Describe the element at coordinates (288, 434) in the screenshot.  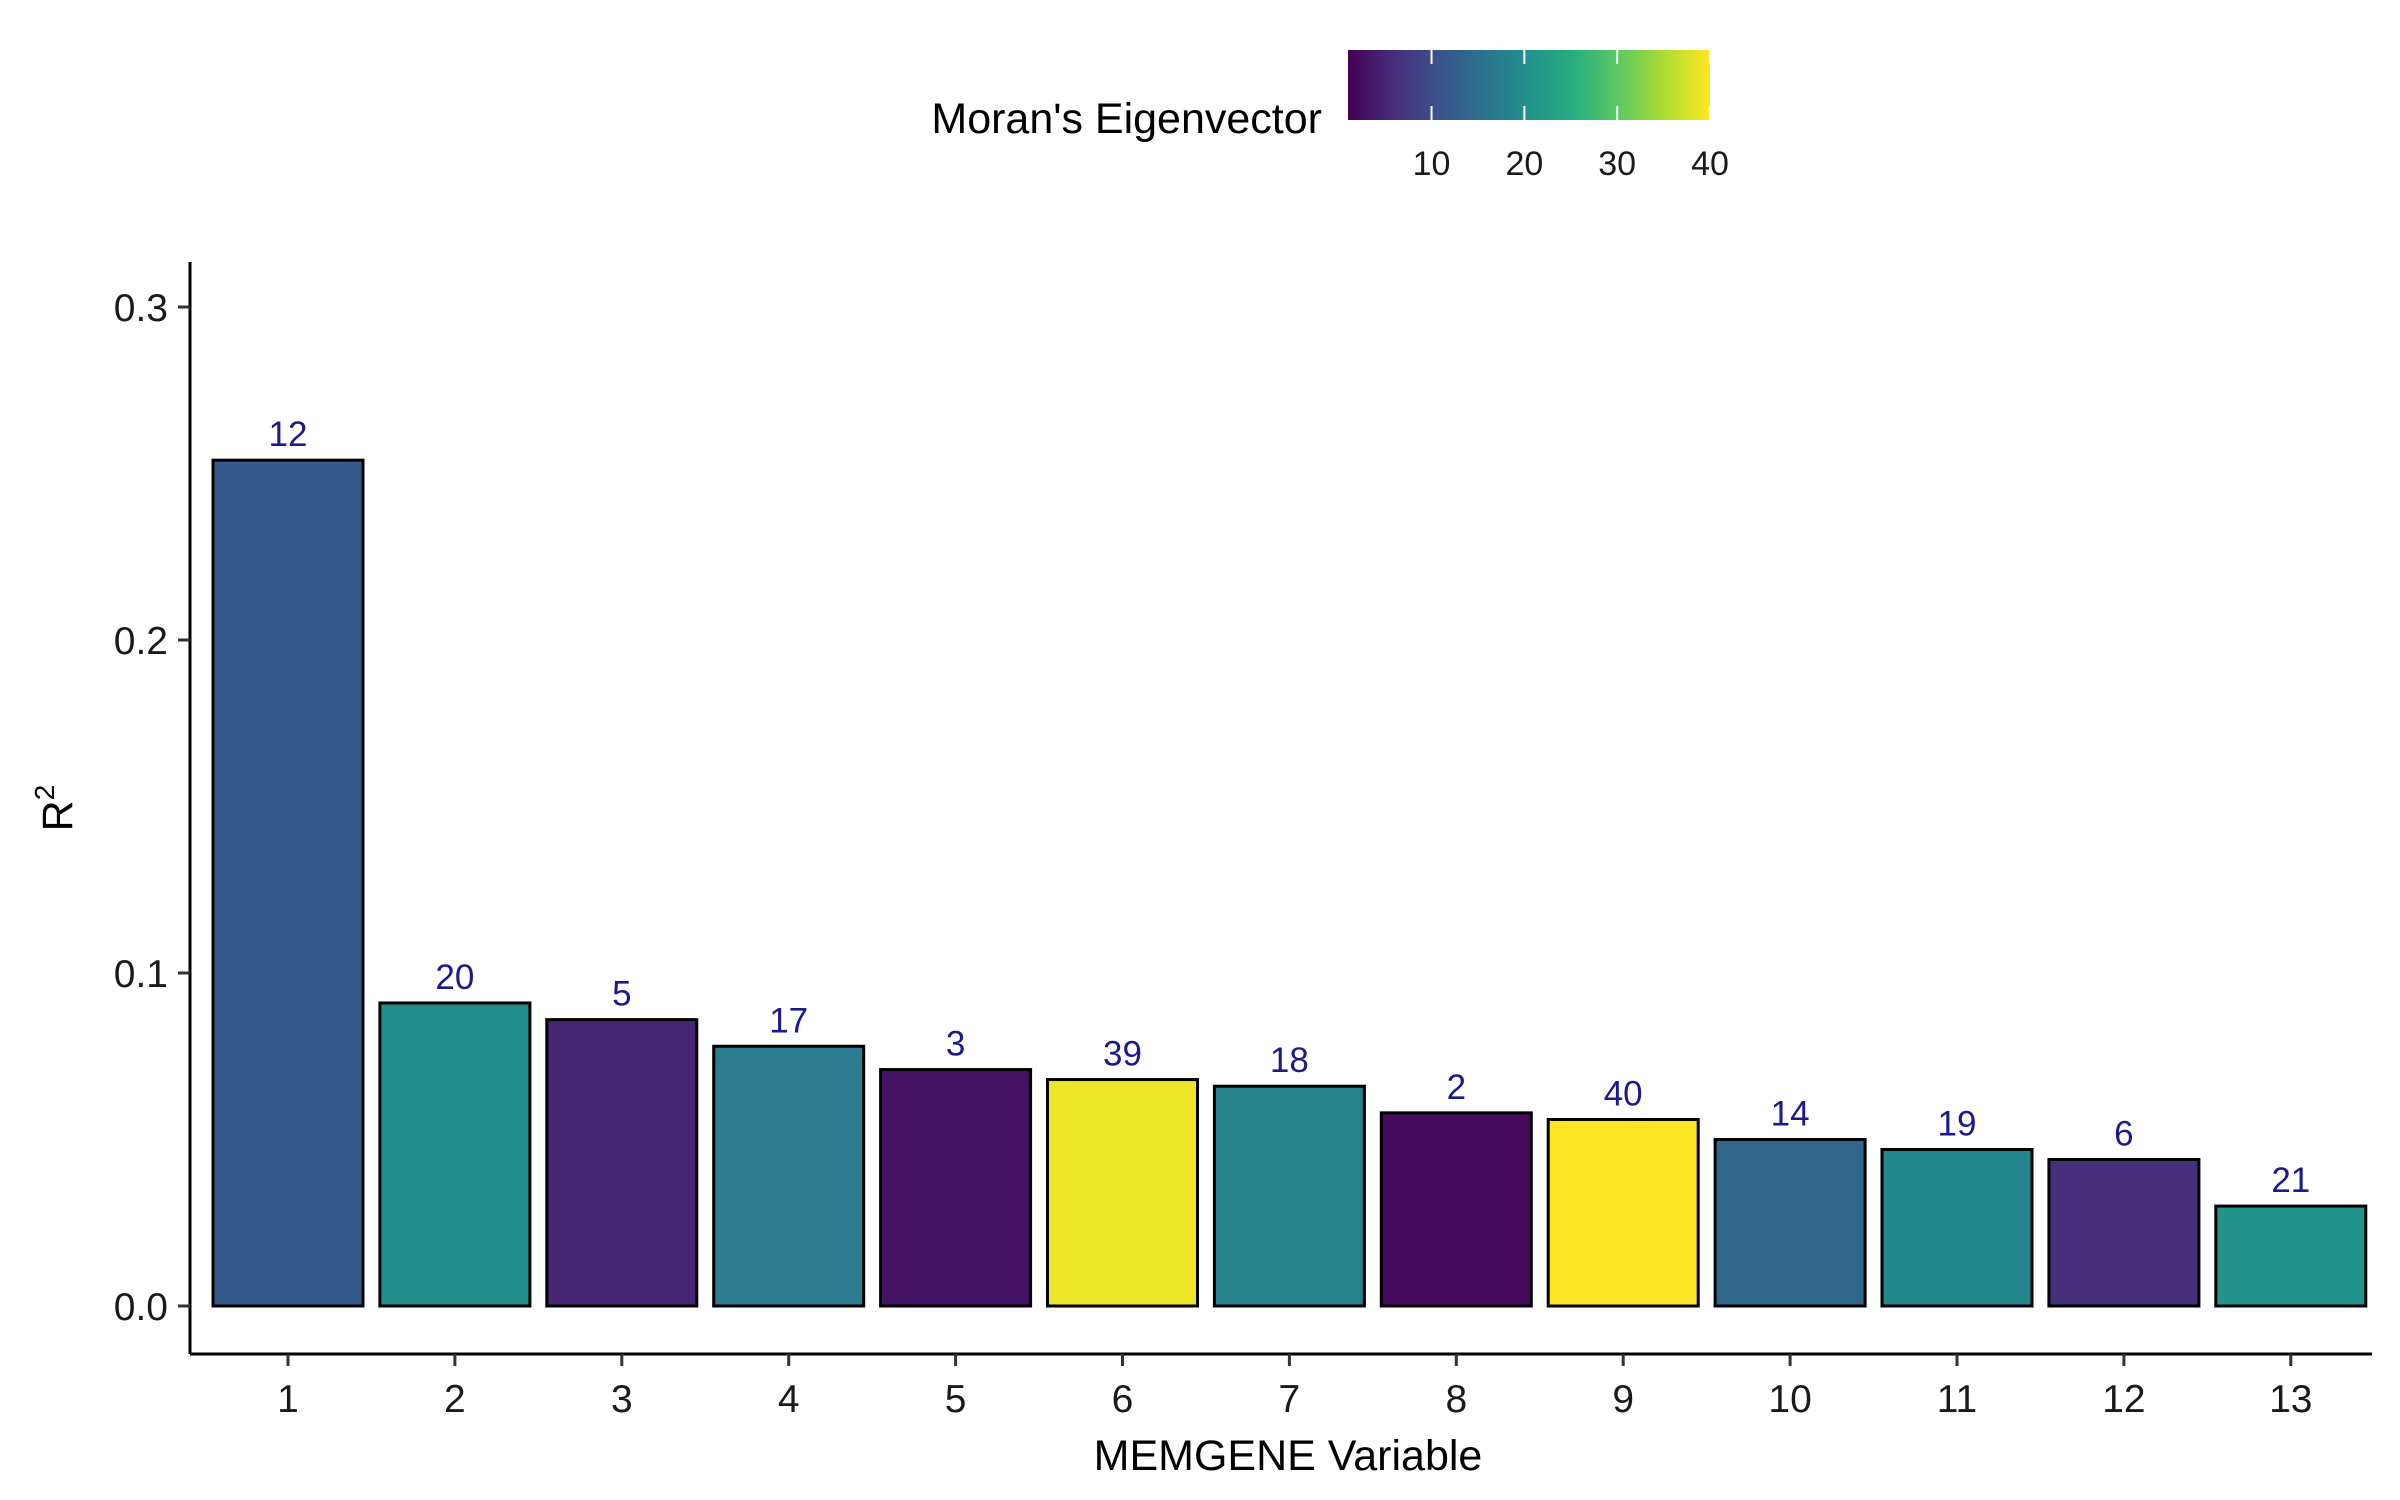
I see `bar-label-1: 12` at that location.